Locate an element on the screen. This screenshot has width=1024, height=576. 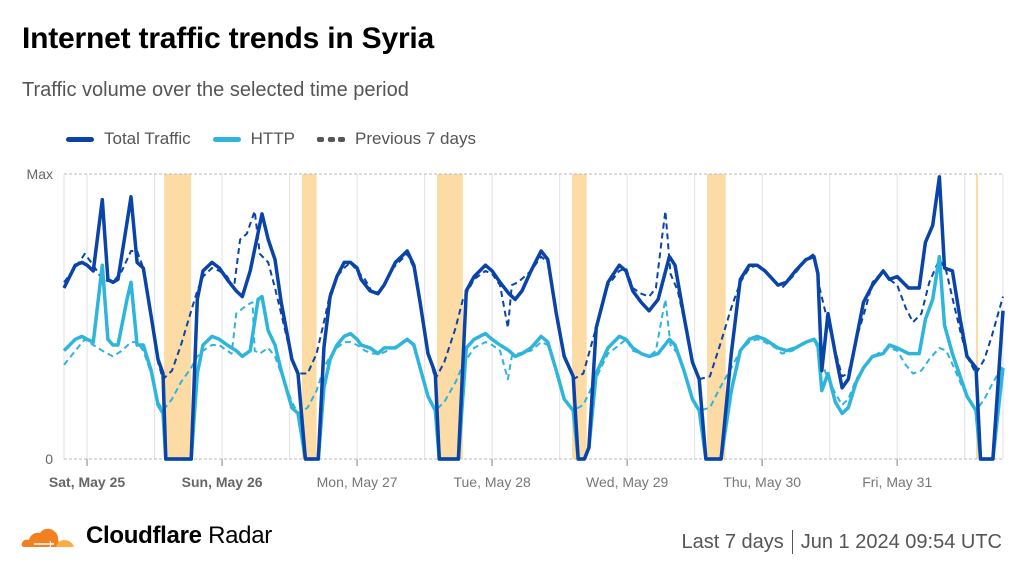
x-tick-label: Sun, May 26 is located at coordinates (222, 482).